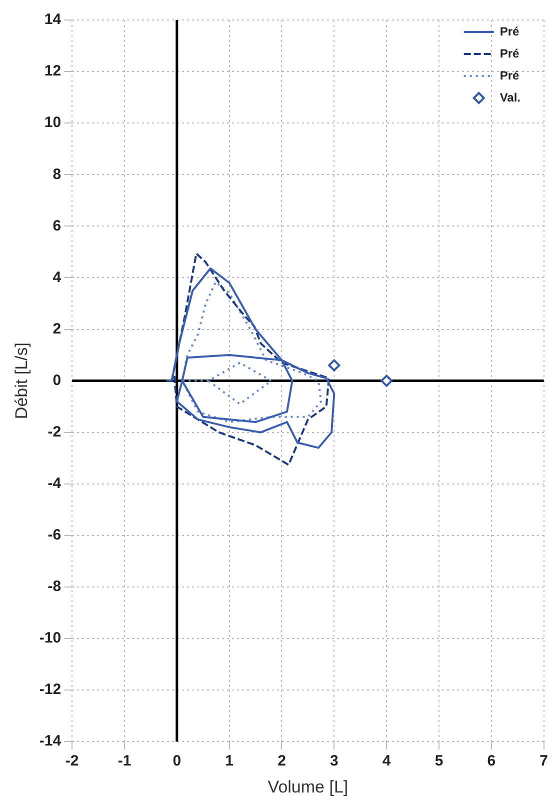  What do you see at coordinates (125, 761) in the screenshot?
I see `x-tick-label: -1` at bounding box center [125, 761].